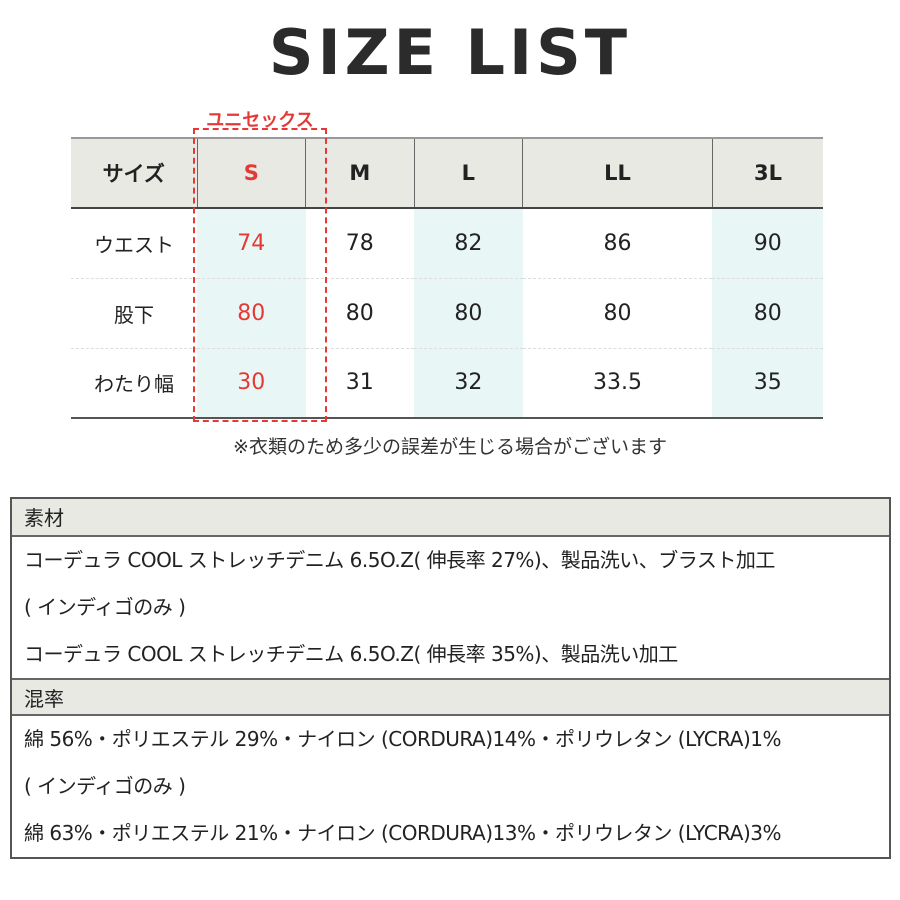 This screenshot has width=900, height=900. I want to click on material-heading: 素材, so click(450, 518).